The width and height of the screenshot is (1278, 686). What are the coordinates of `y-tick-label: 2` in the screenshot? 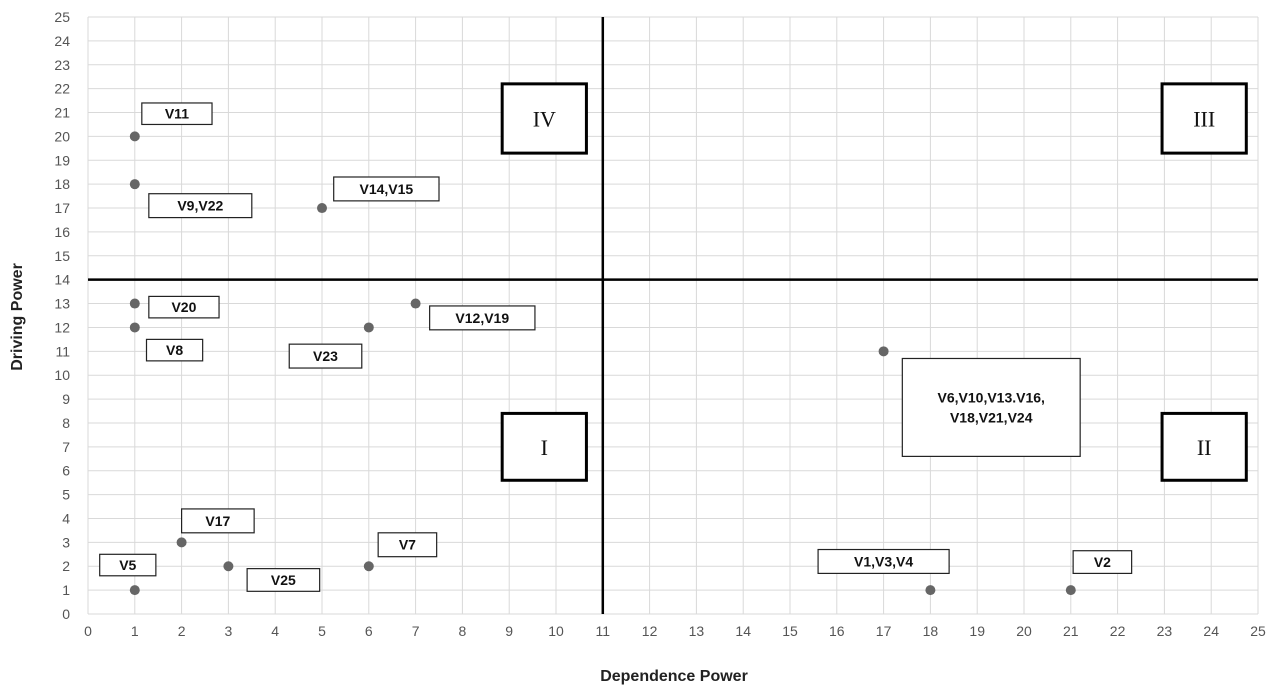 It's located at (66, 566).